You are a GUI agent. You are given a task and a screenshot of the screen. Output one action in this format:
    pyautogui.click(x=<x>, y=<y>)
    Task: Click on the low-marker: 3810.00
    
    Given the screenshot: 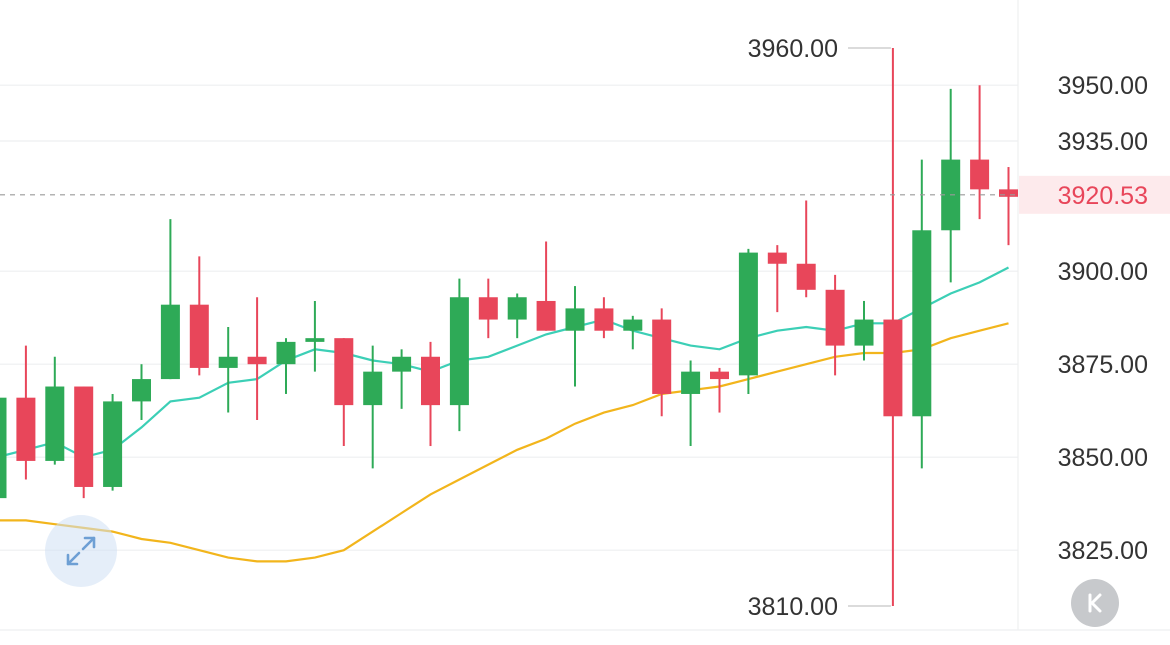 What is the action you would take?
    pyautogui.click(x=819, y=607)
    